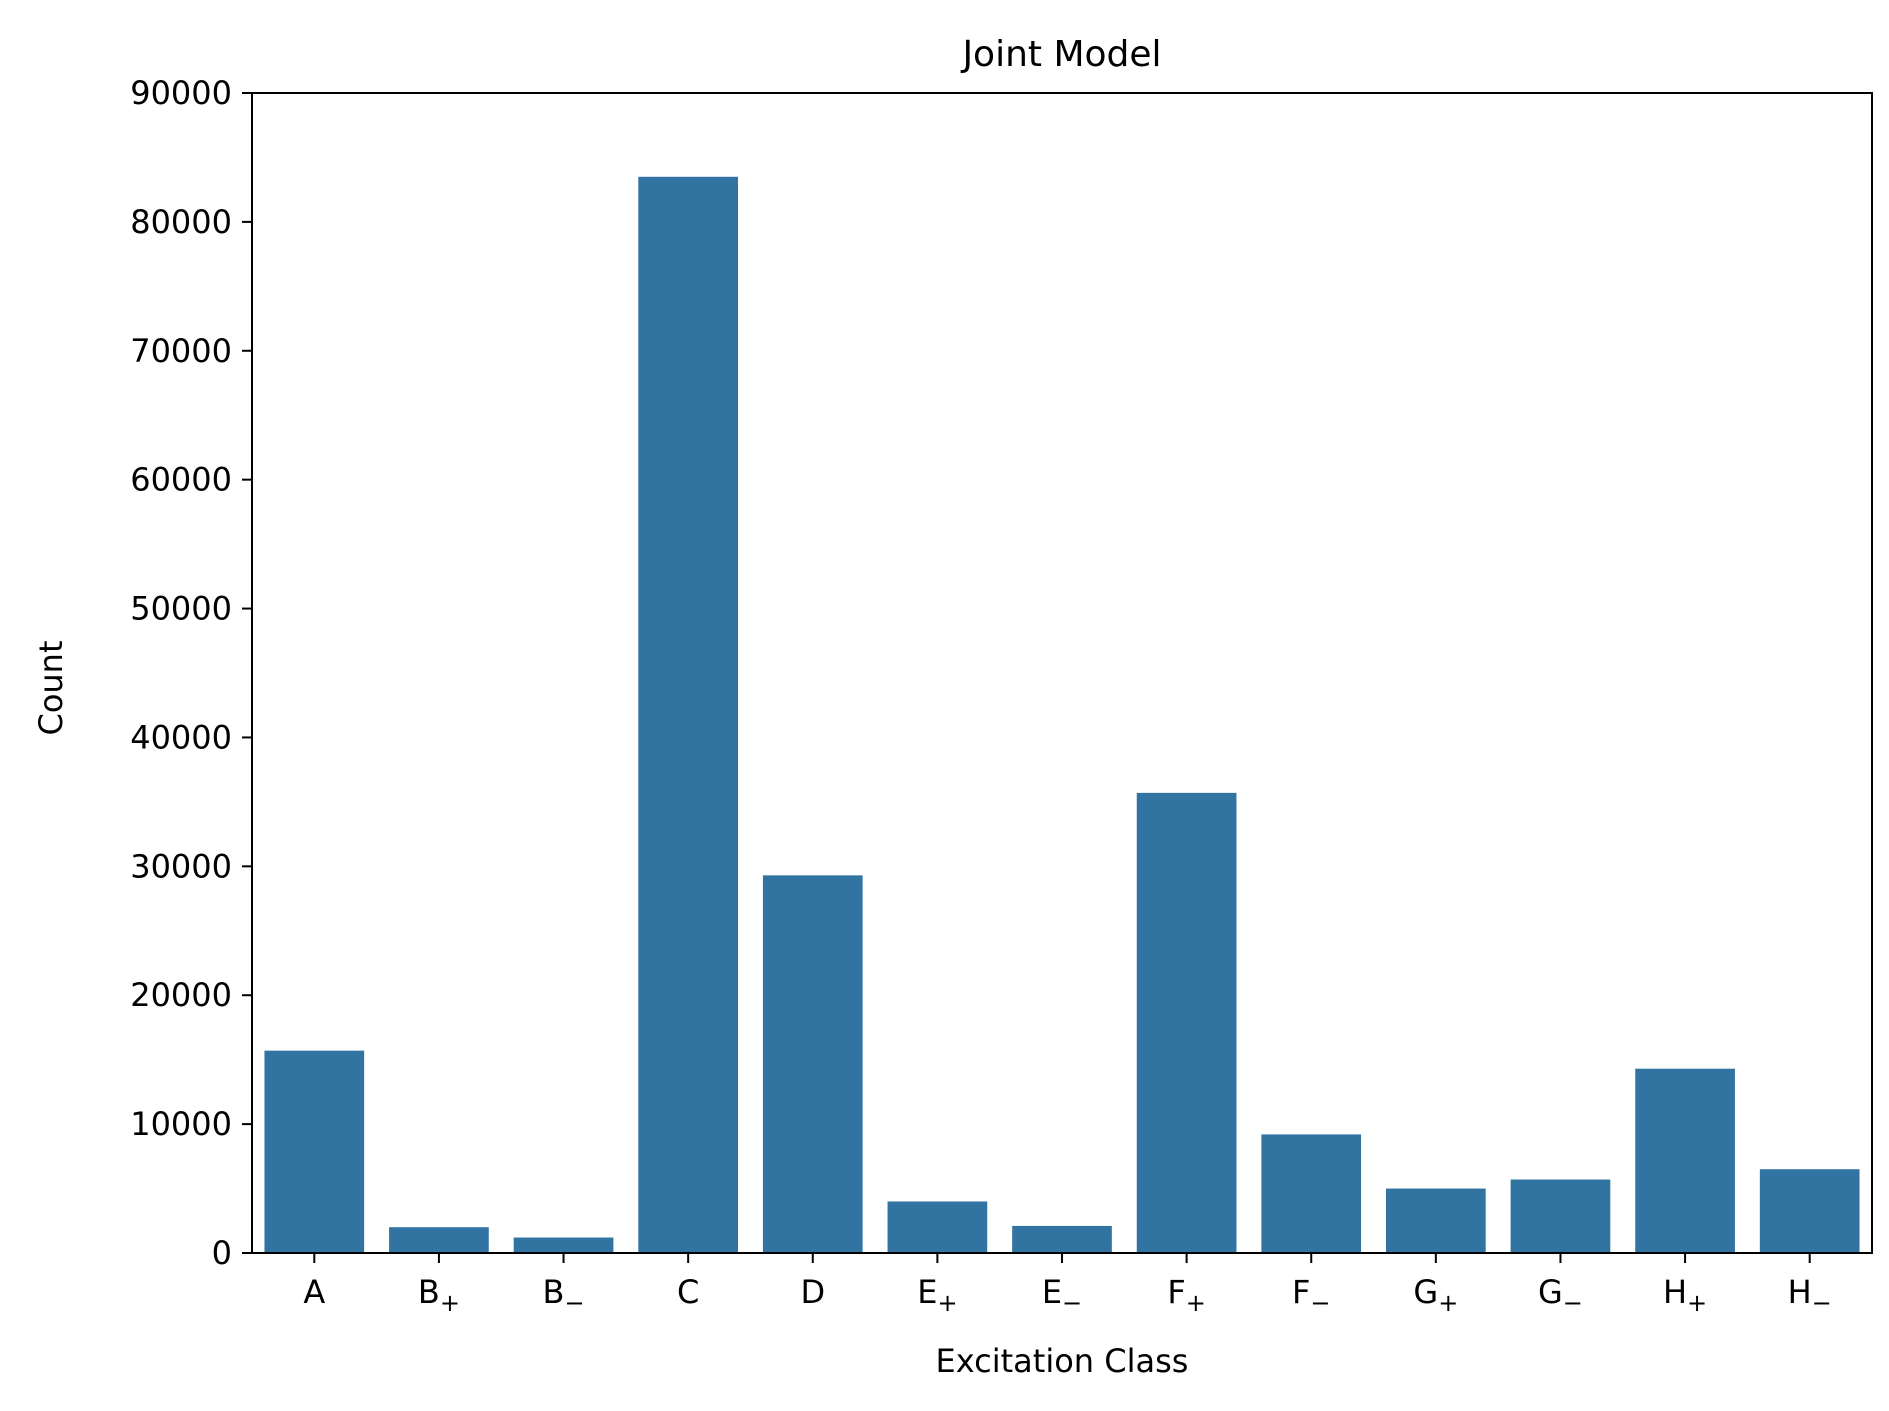  I want to click on x-tick-label: A, so click(314, 1292).